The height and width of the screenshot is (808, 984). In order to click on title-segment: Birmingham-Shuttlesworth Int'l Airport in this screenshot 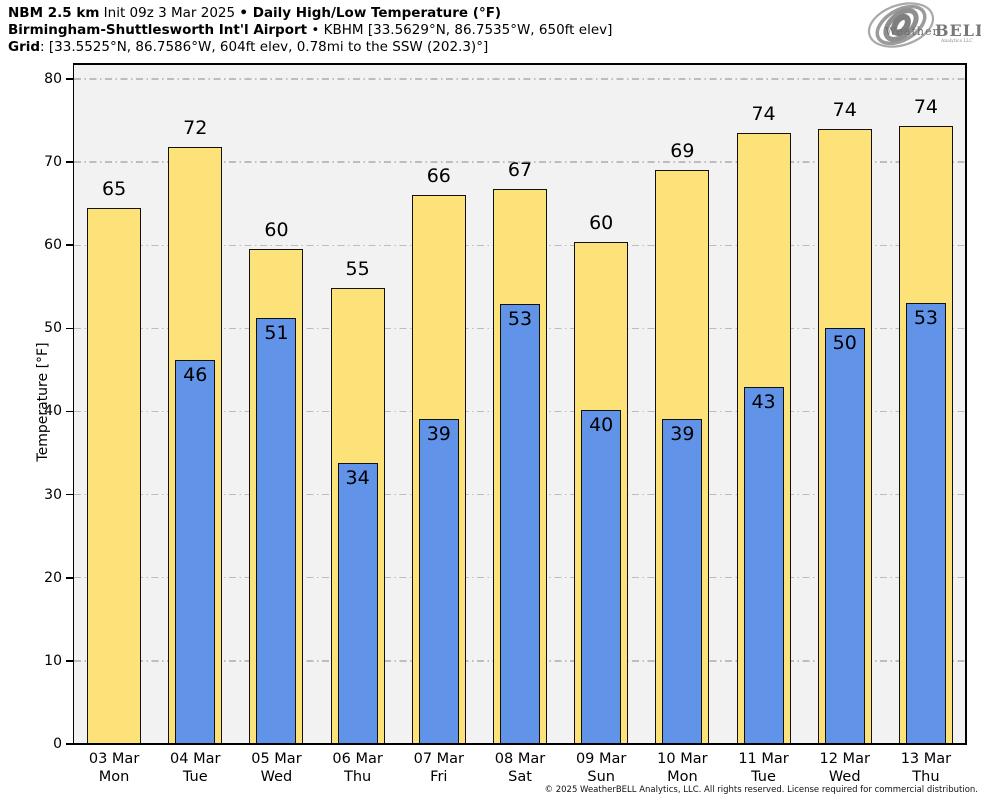, I will do `click(158, 30)`.